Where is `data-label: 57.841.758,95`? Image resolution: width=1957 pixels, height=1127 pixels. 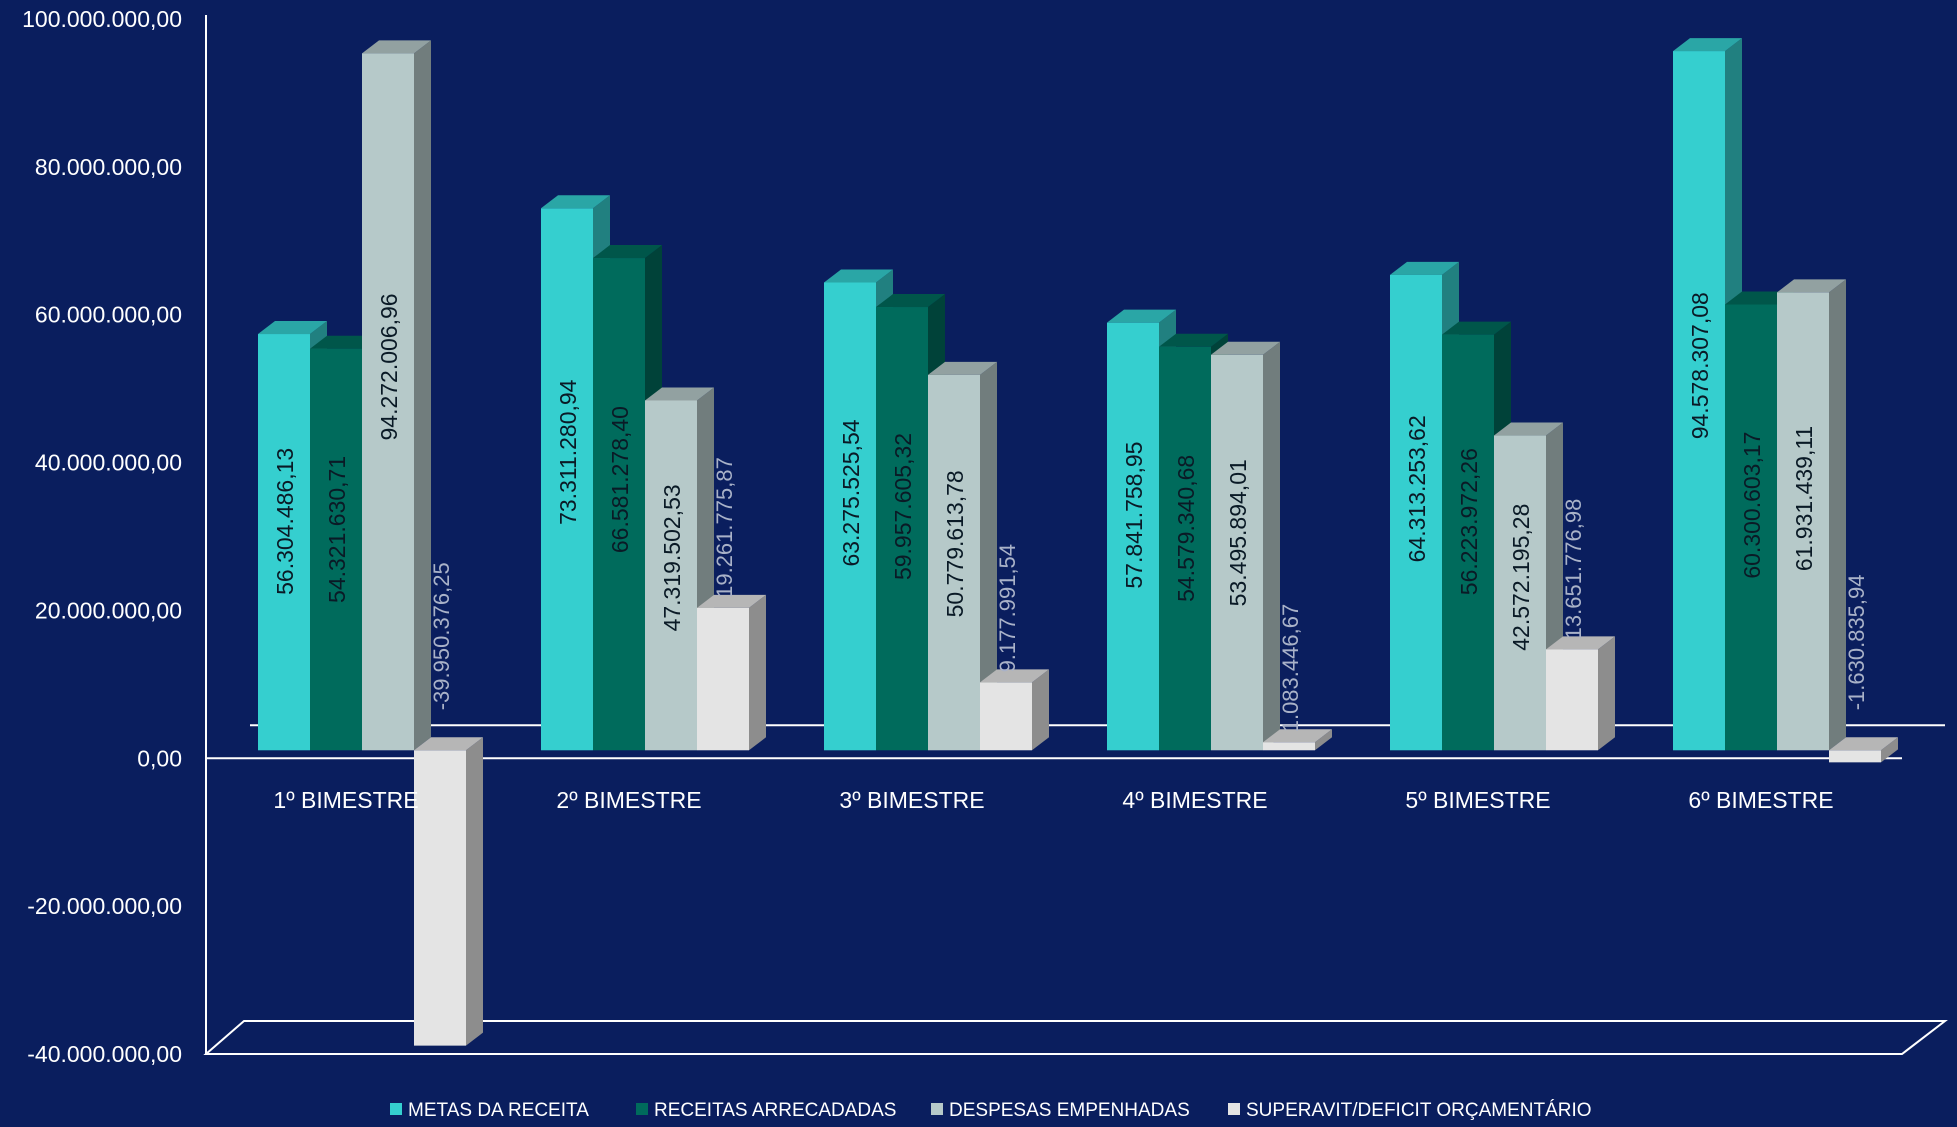 data-label: 57.841.758,95 is located at coordinates (1134, 515).